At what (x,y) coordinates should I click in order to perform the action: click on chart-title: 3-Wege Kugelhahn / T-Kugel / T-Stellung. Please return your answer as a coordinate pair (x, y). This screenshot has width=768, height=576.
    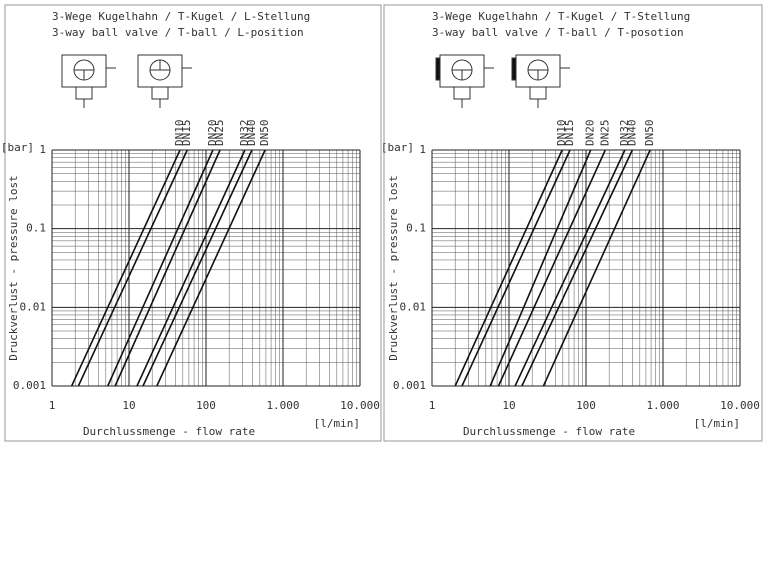
    Looking at the image, I should click on (561, 16).